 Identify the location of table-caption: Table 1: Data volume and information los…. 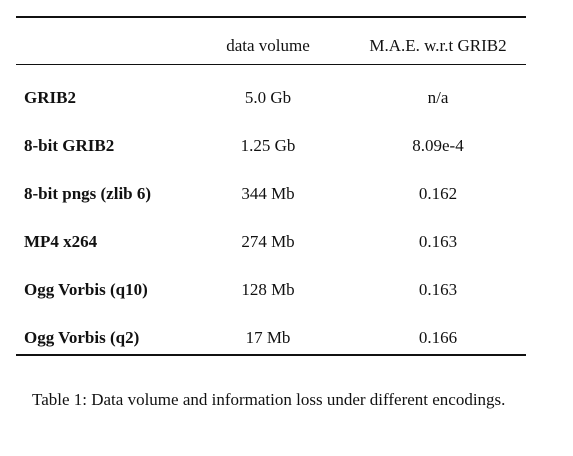
(269, 399).